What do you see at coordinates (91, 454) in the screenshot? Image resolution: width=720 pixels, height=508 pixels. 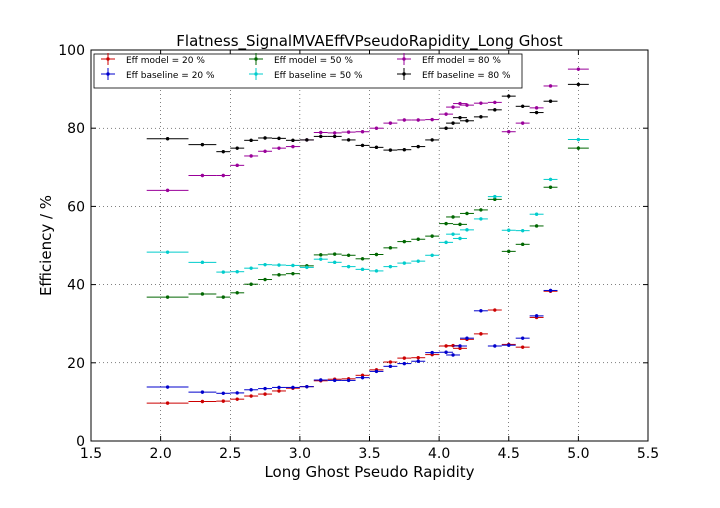 I see `x-tick-label: 1.5` at bounding box center [91, 454].